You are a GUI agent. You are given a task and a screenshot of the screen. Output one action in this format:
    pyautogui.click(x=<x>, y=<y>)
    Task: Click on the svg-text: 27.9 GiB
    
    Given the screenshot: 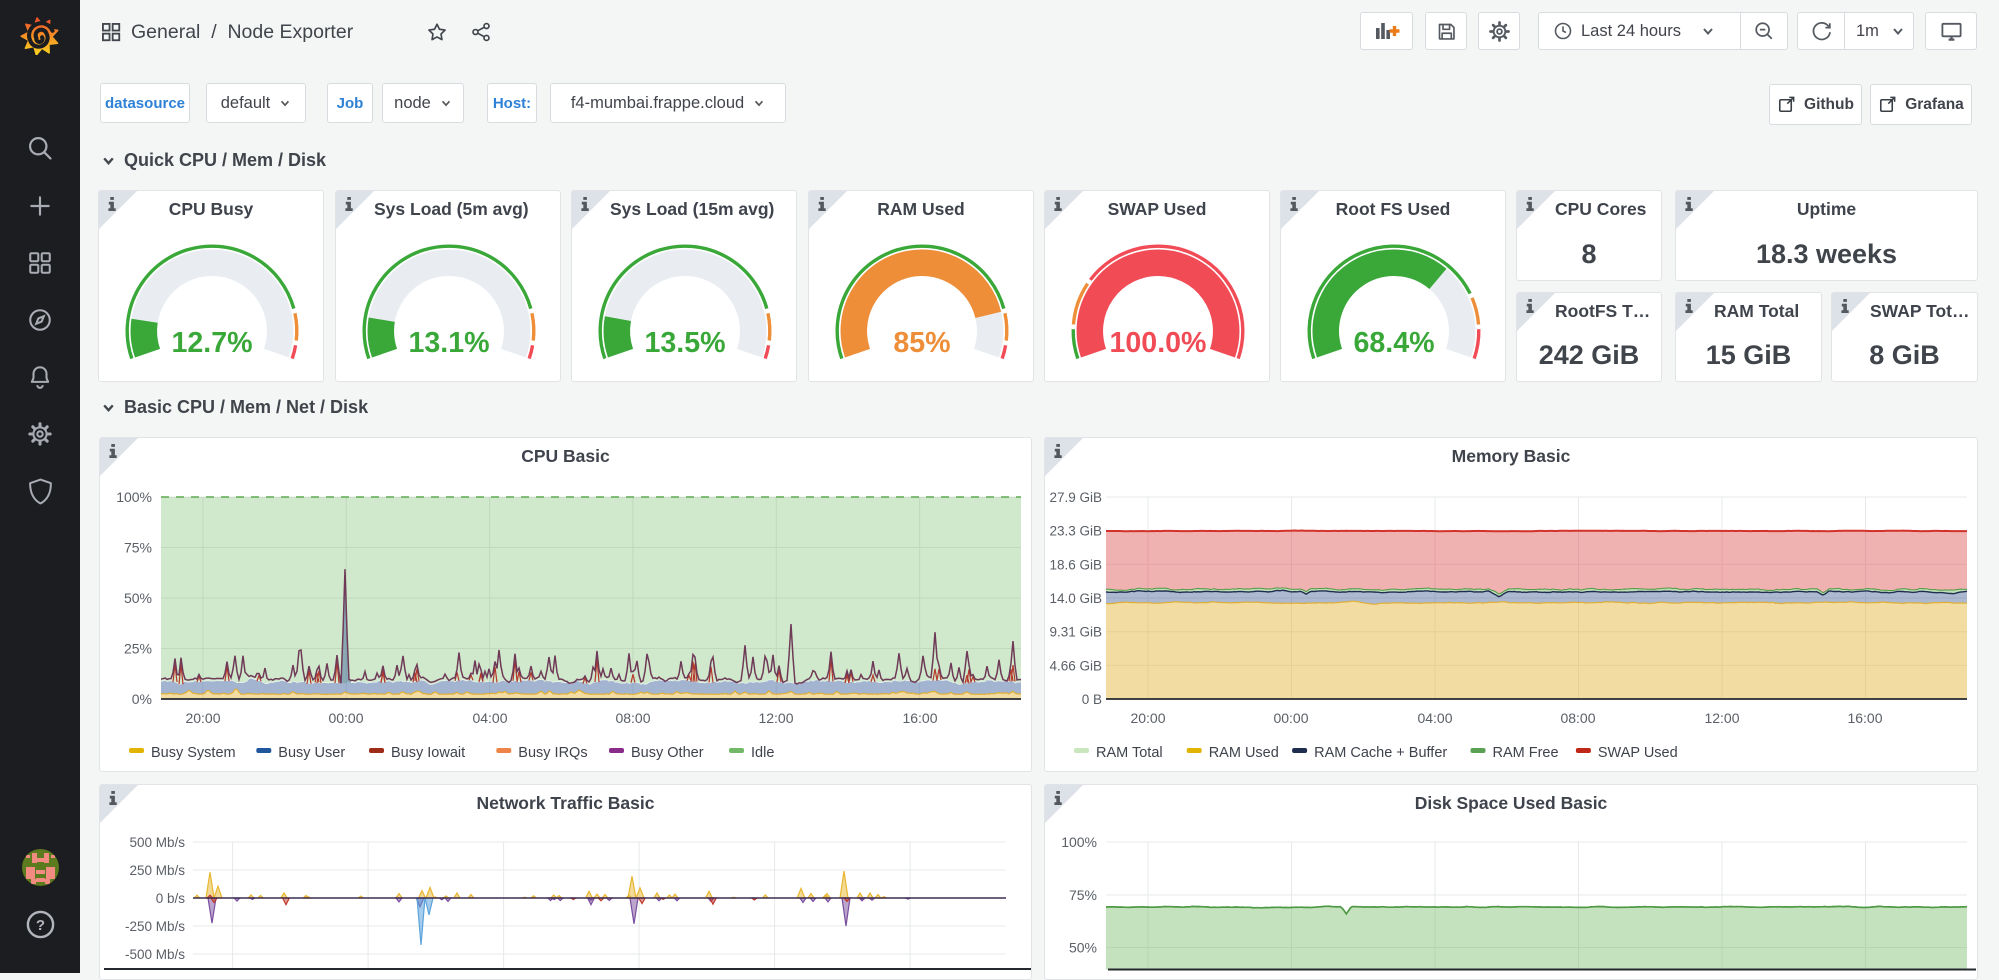 What is the action you would take?
    pyautogui.click(x=1075, y=497)
    